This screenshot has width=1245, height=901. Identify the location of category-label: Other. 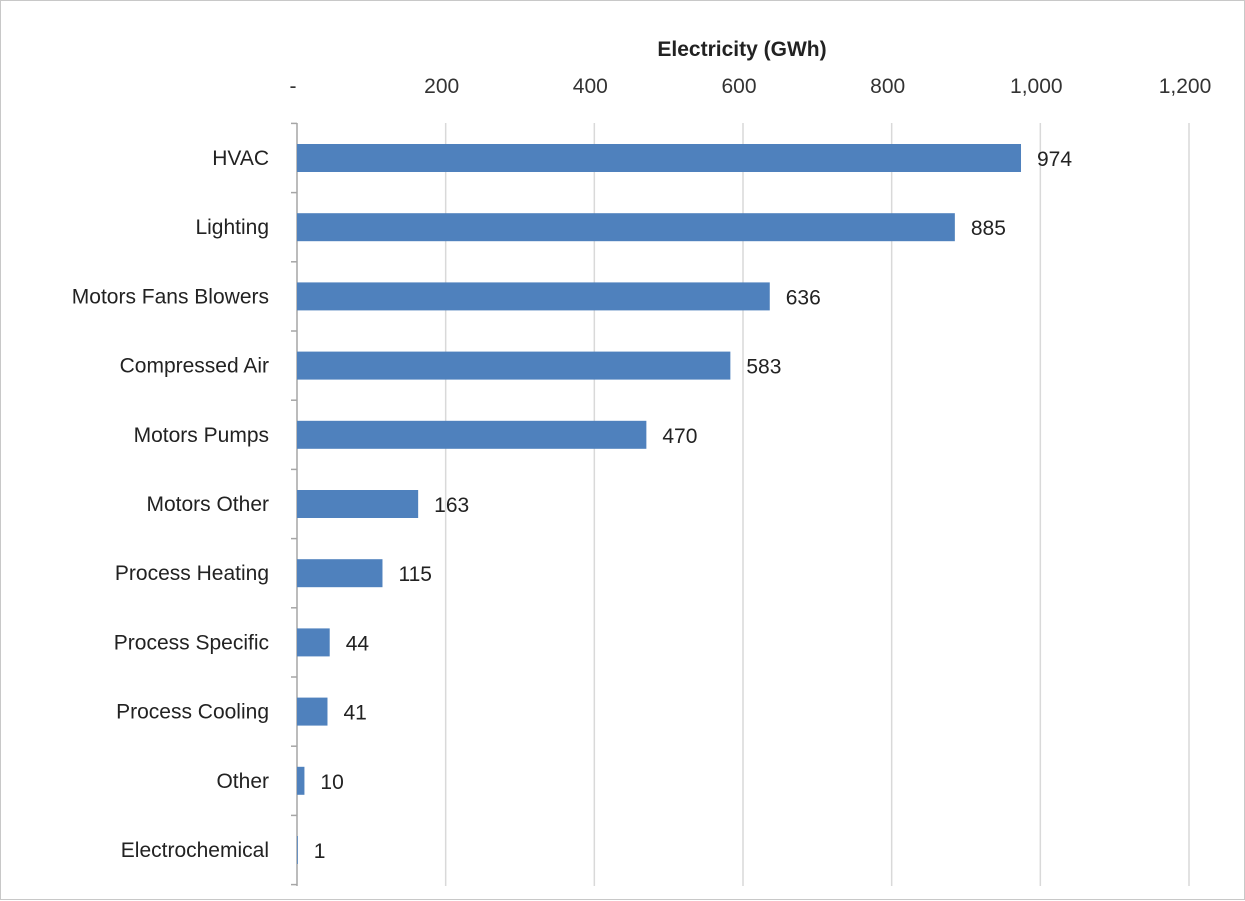
(242, 781).